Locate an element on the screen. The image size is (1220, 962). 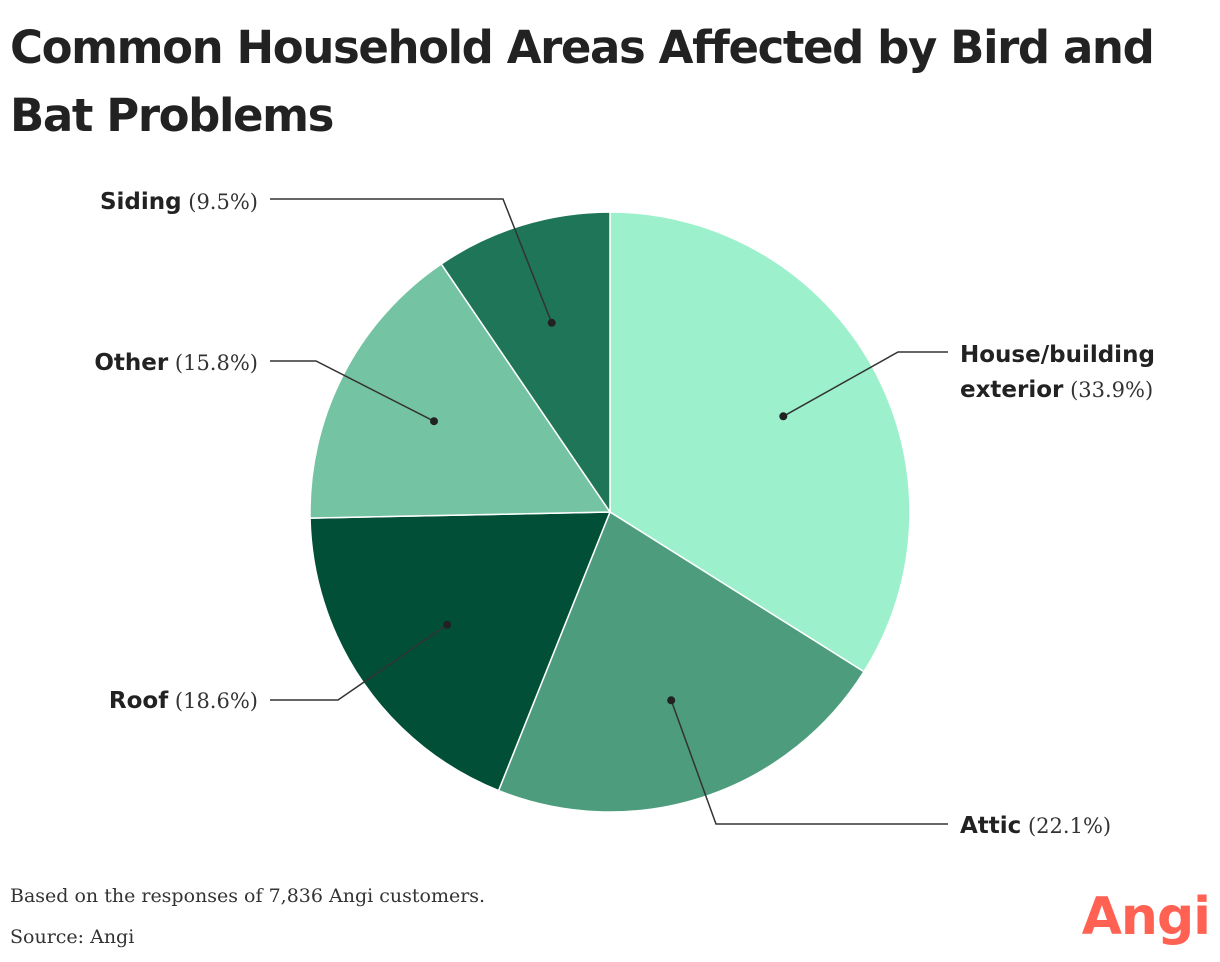
leader-dot-attic is located at coordinates (671, 700).